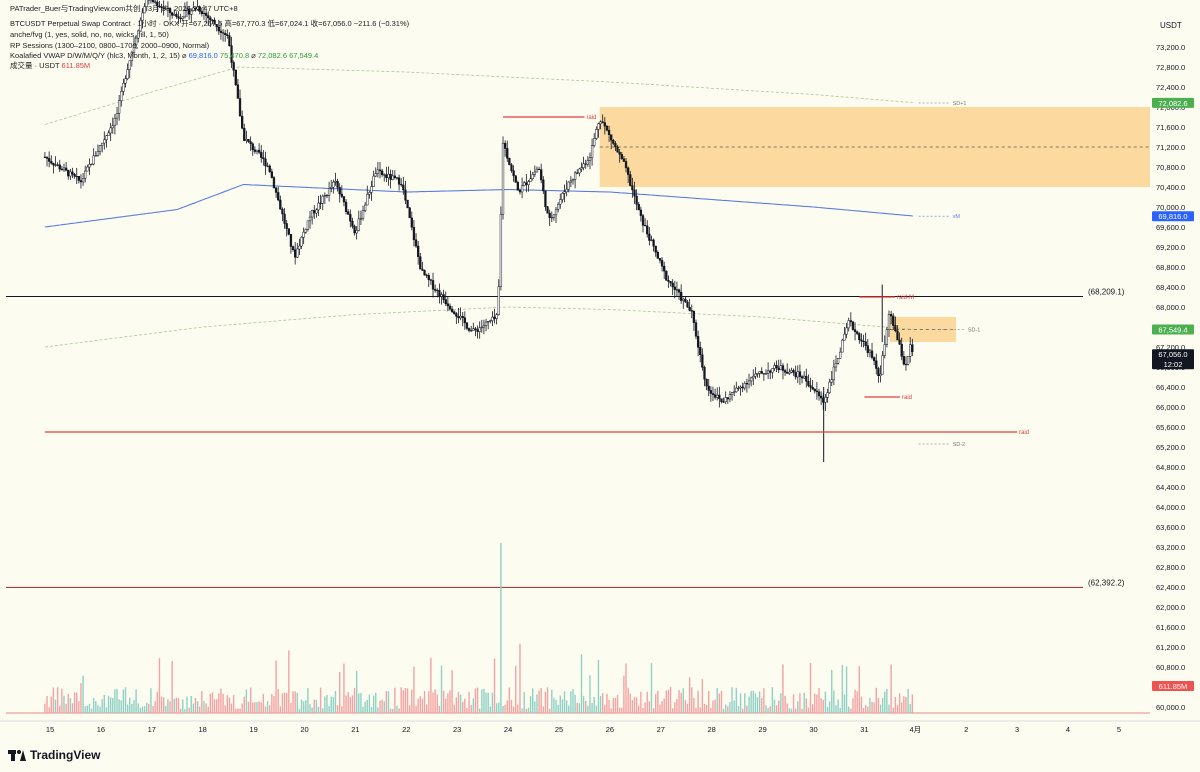  Describe the element at coordinates (1173, 686) in the screenshot. I see `price-label-text: 611.85M` at that location.